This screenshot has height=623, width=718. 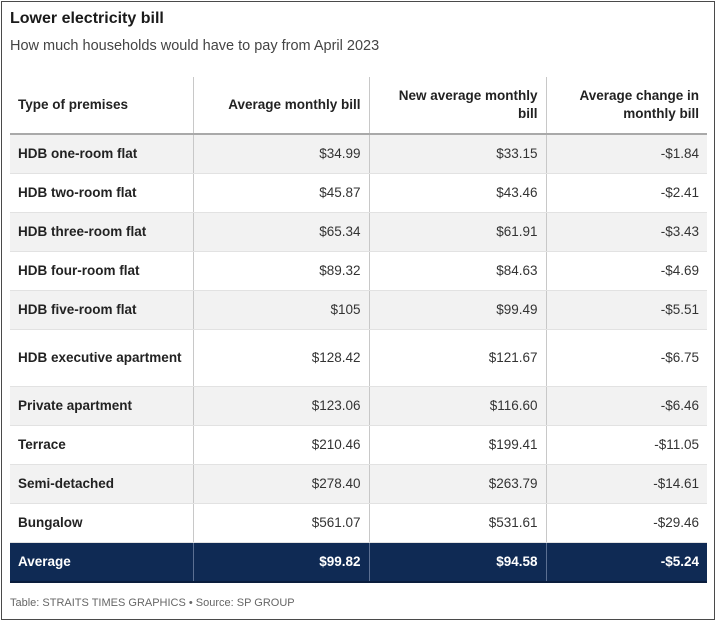 I want to click on average-change-total-cell: -$5.24, so click(x=626, y=562).